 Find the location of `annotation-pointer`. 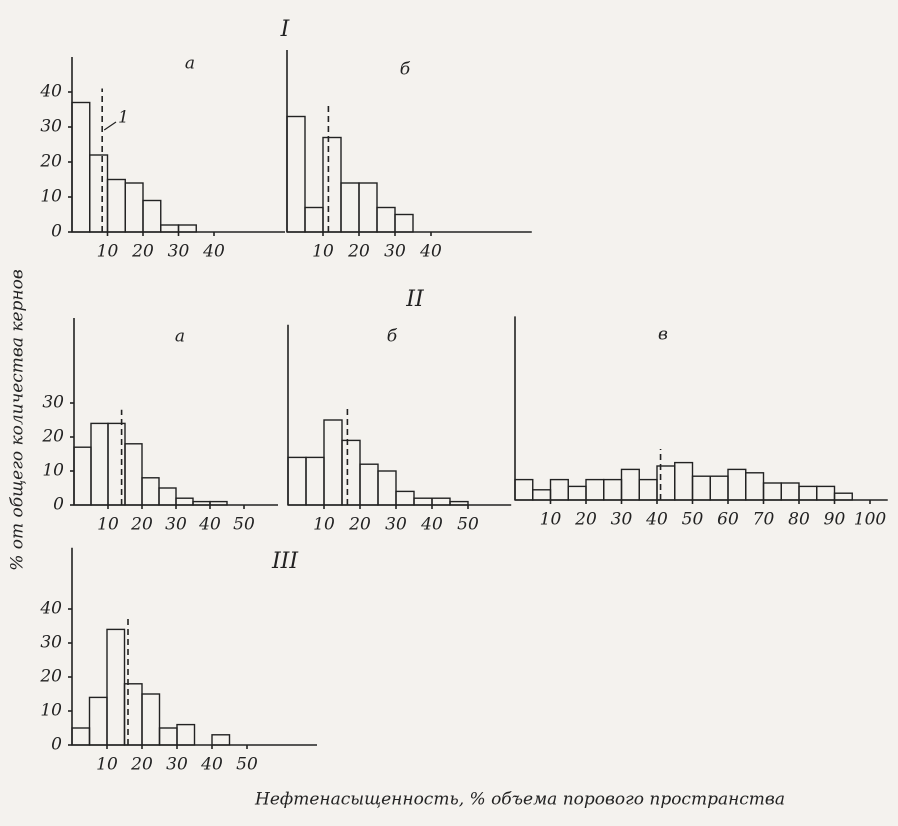

annotation-pointer is located at coordinates (110, 126).